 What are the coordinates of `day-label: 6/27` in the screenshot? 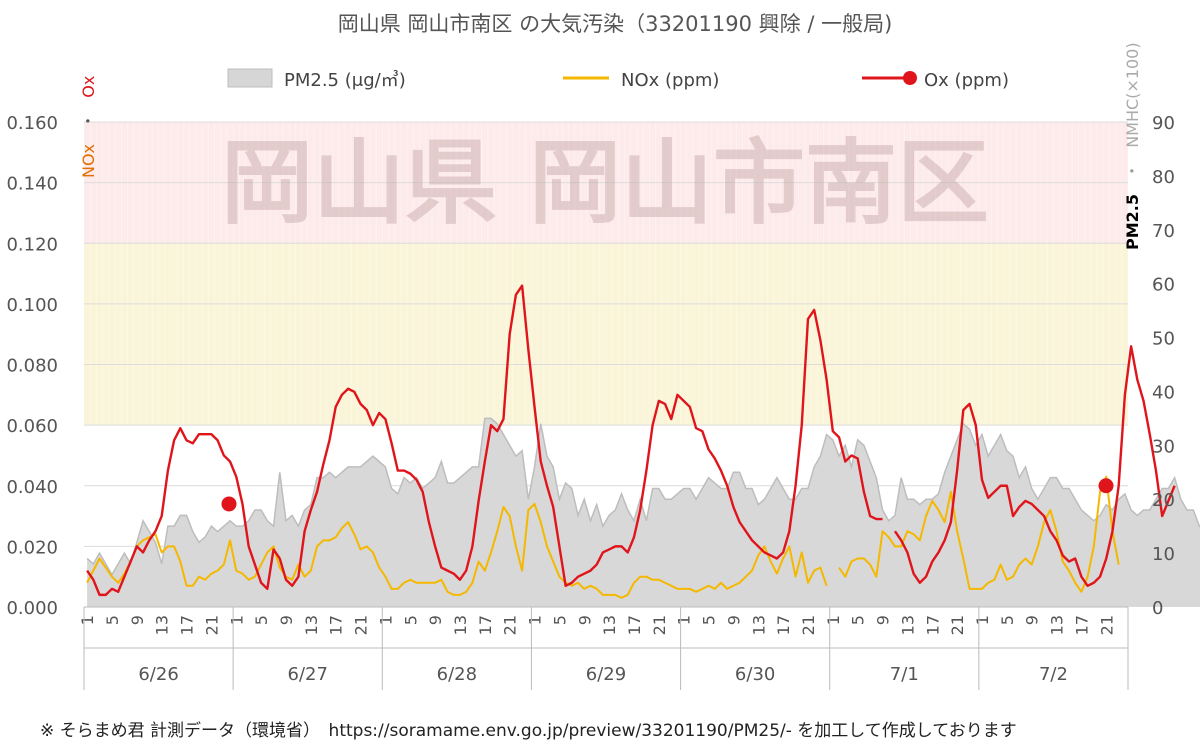 It's located at (308, 674).